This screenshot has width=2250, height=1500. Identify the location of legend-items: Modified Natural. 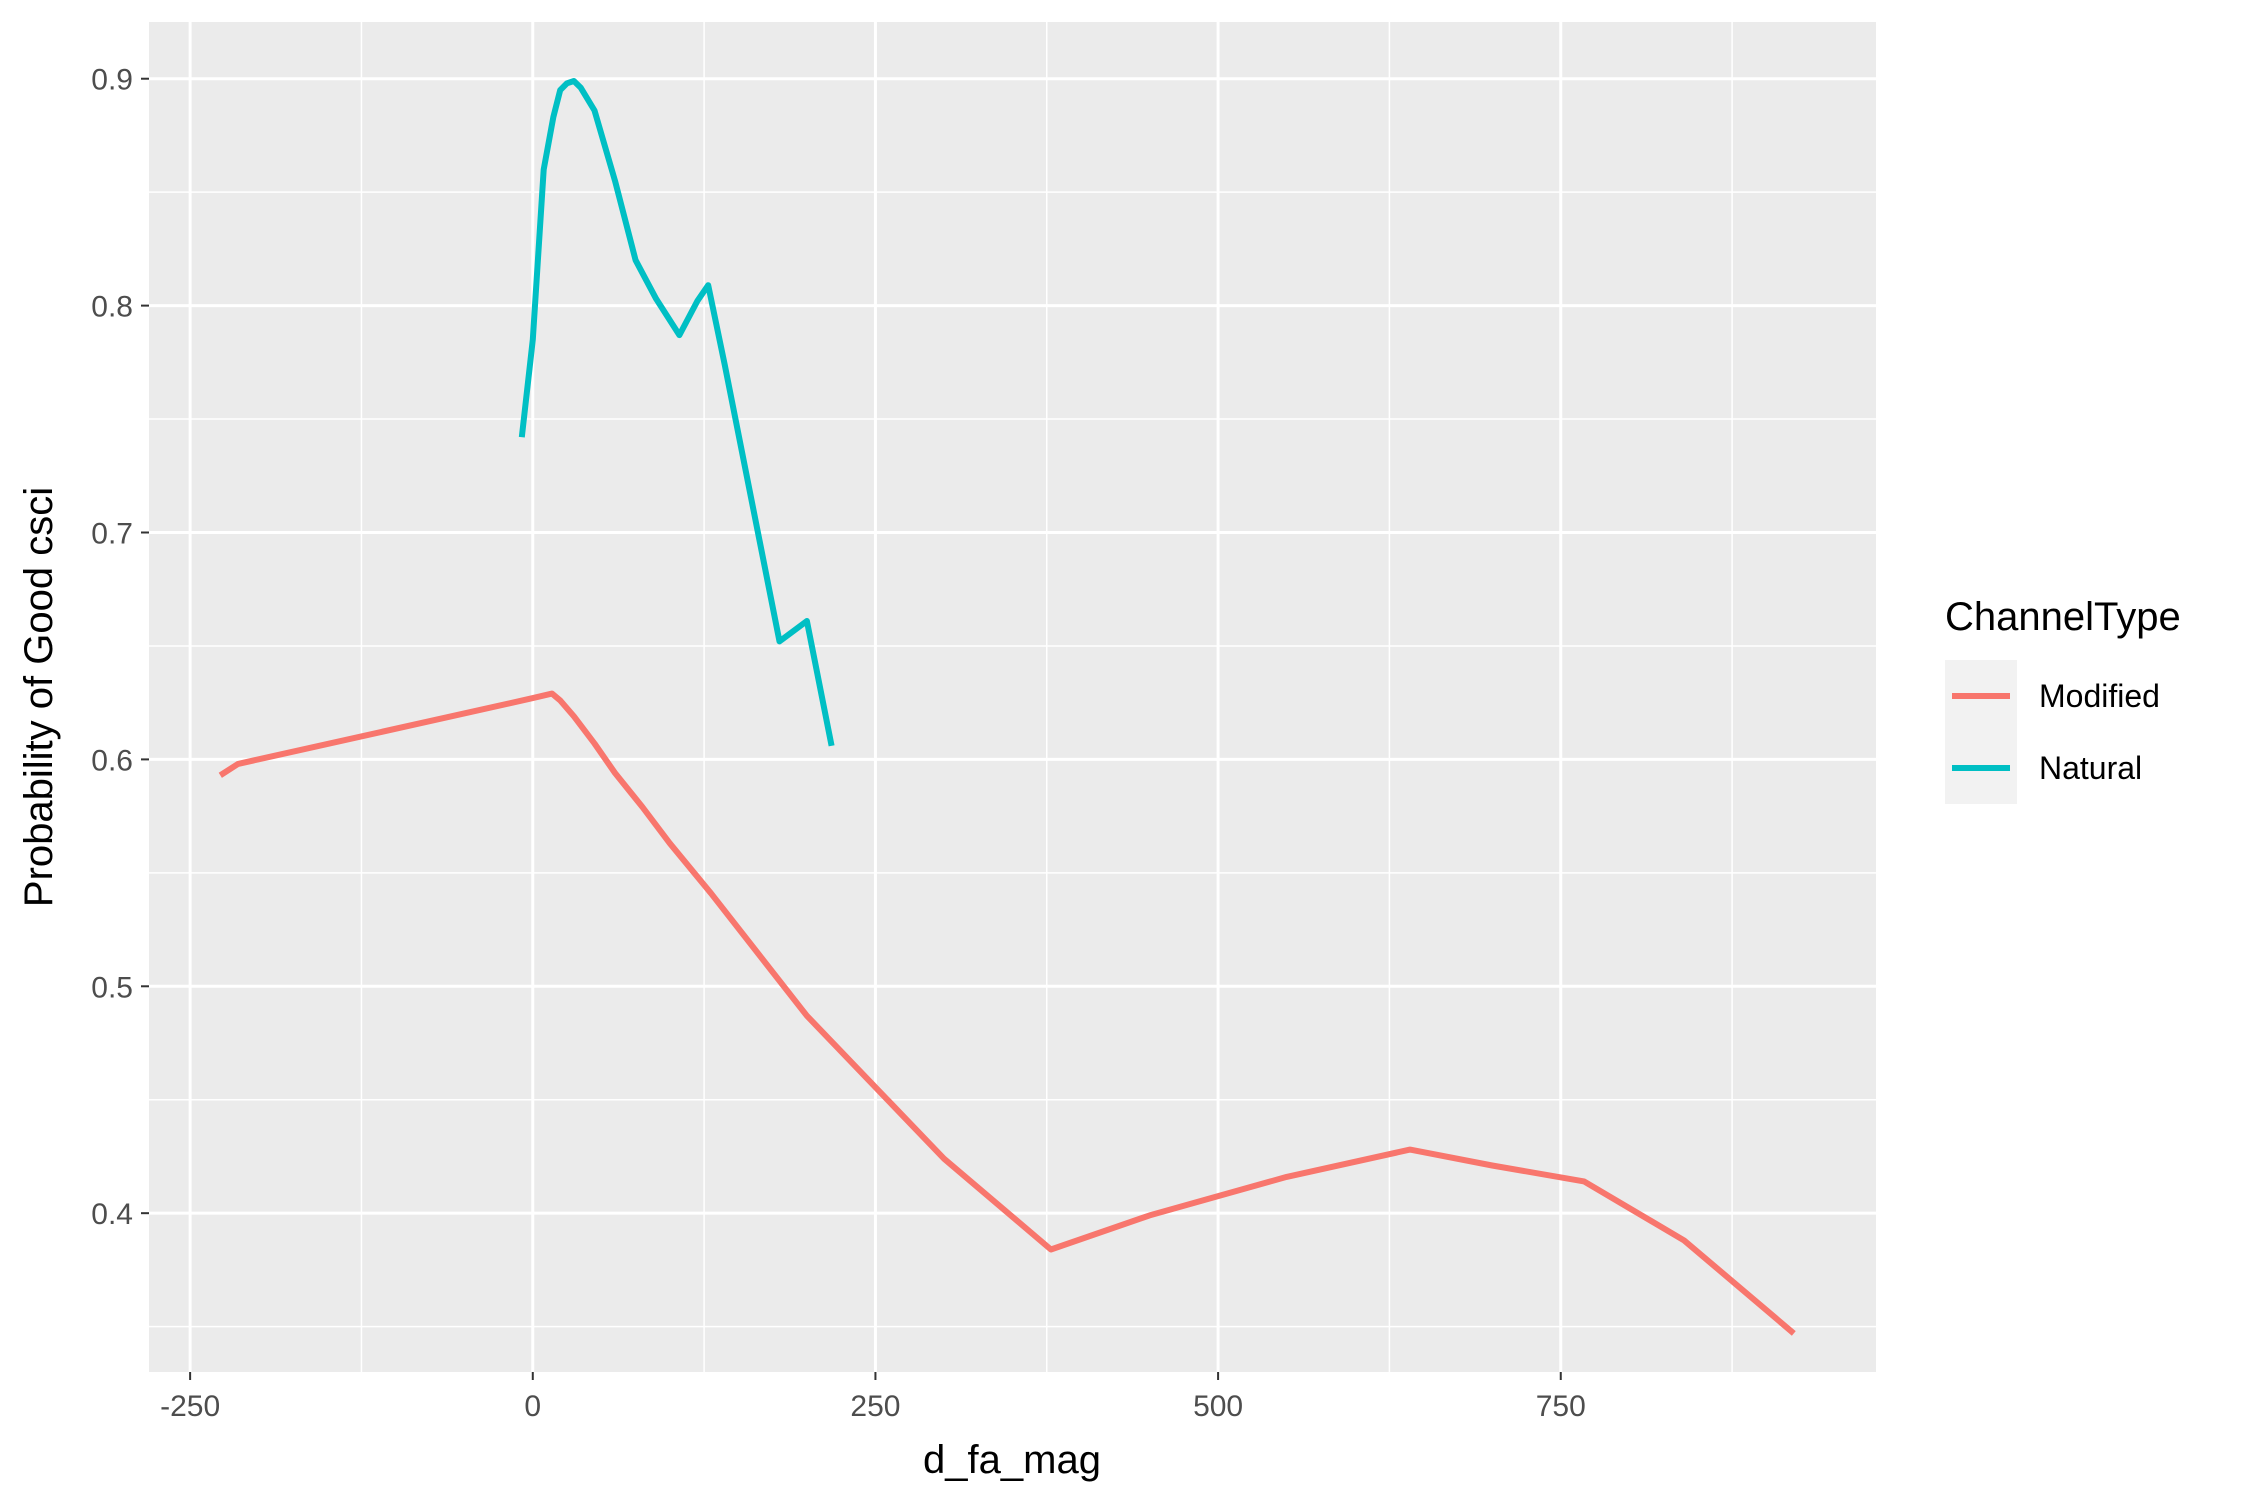
(2052, 732).